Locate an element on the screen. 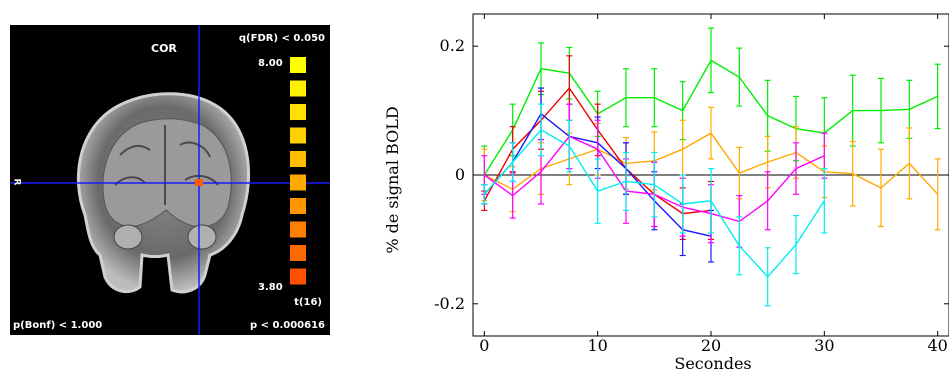 The height and width of the screenshot is (372, 949). p-value-label: p < 0.000616 is located at coordinates (287, 325).